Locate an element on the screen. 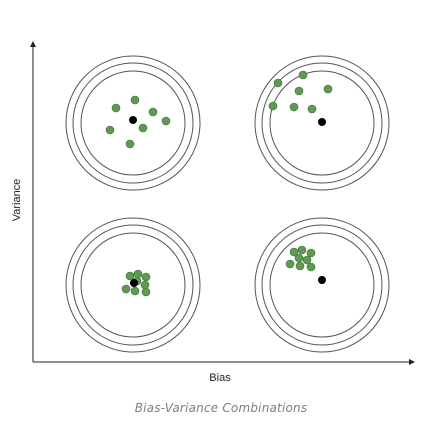  y-axis-label: Variance is located at coordinates (17, 200).